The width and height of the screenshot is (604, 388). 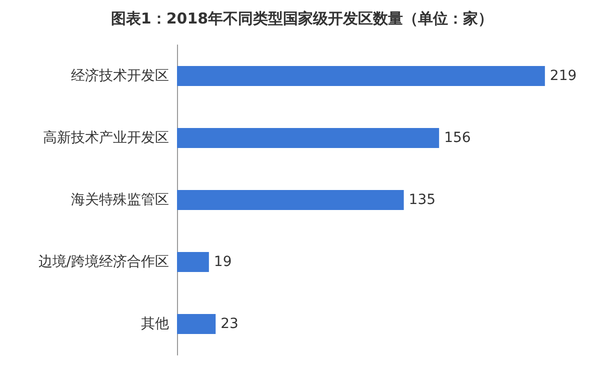 I want to click on y-tick-label: 高新技术产业开发区, so click(x=106, y=138).